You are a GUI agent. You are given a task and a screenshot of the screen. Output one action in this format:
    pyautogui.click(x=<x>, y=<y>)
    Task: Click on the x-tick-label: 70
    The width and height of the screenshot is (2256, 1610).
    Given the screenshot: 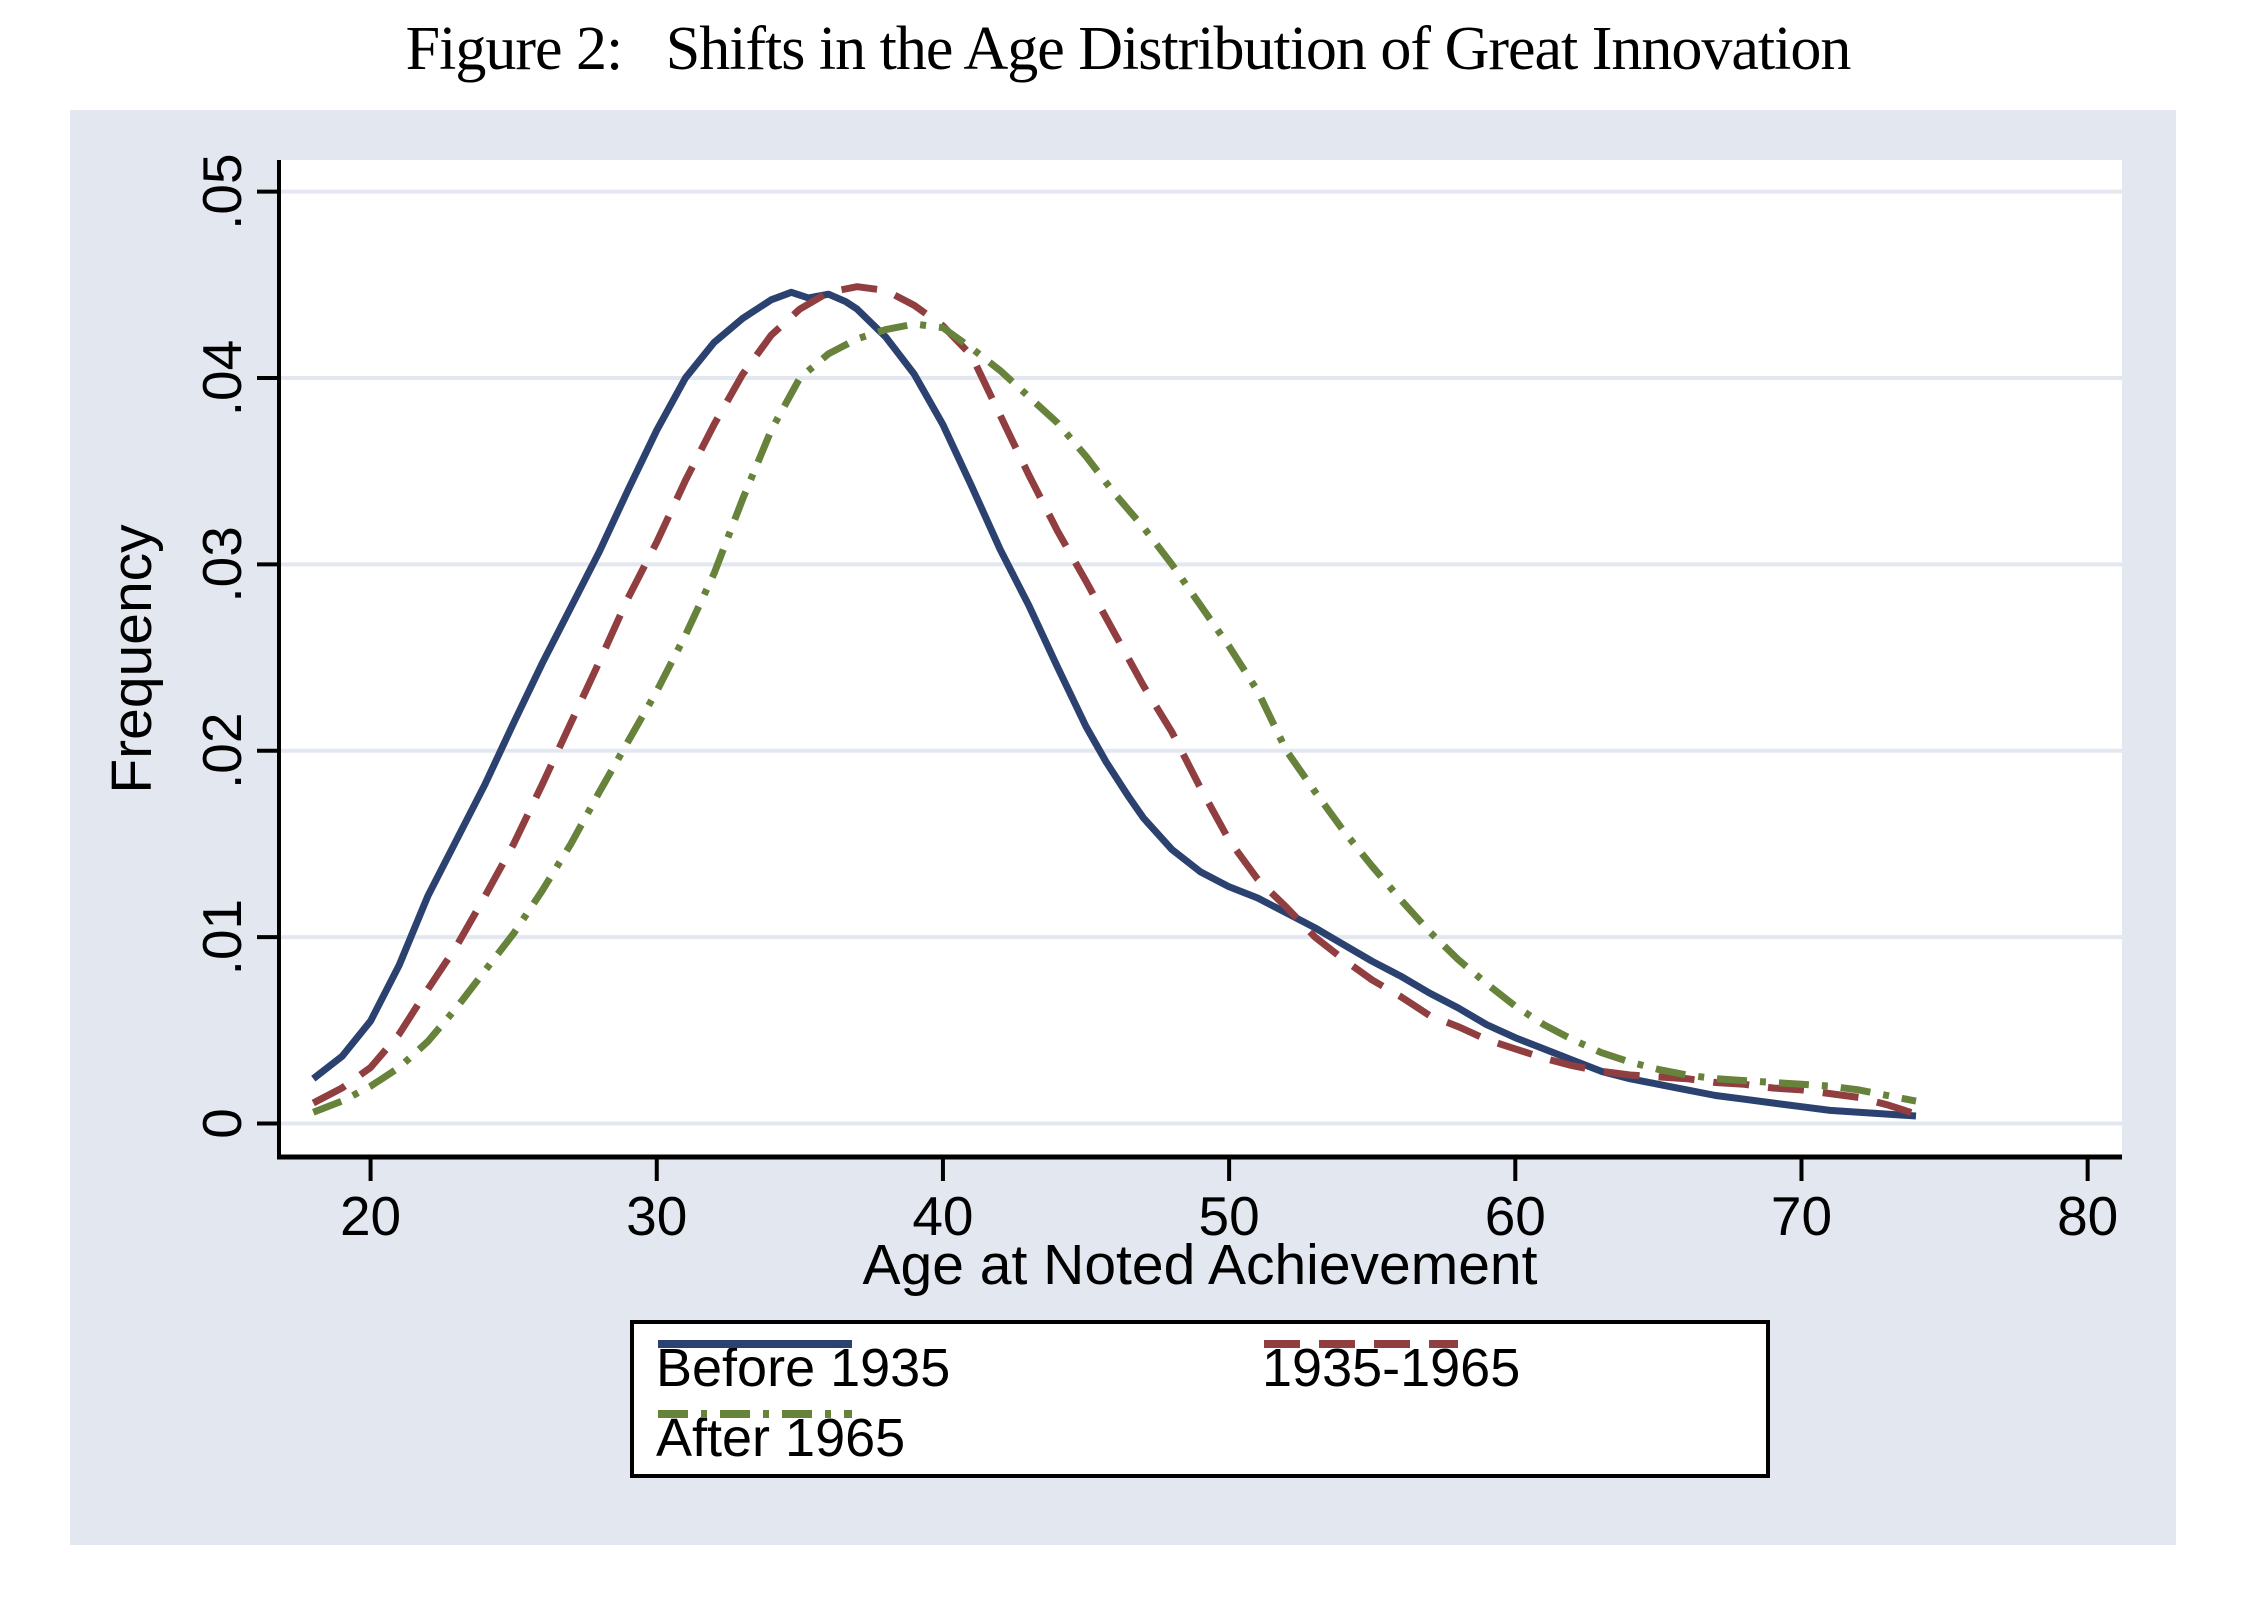 What is the action you would take?
    pyautogui.click(x=1801, y=1216)
    